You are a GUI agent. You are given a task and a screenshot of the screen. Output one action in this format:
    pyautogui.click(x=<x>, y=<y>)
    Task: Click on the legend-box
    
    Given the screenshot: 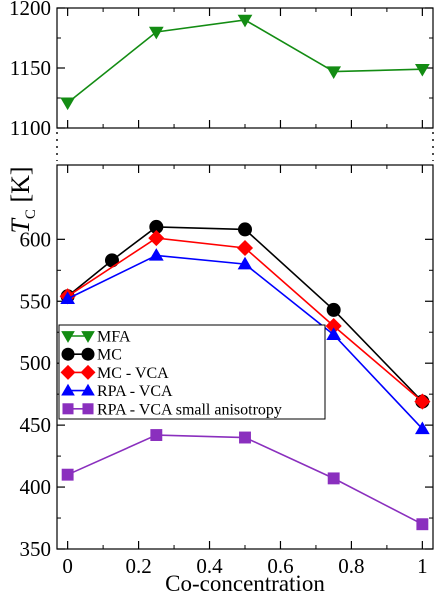 What is the action you would take?
    pyautogui.click(x=192, y=372)
    